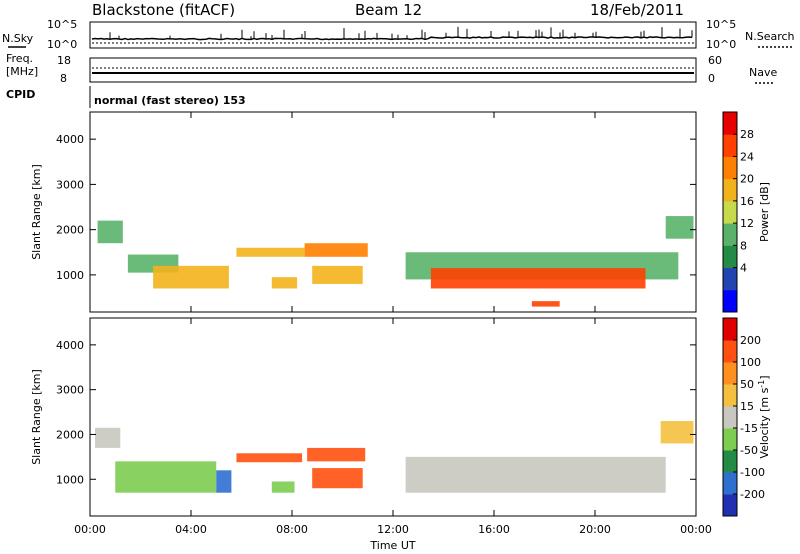 This screenshot has height=554, width=800. I want to click on station-title: Blackstone (fitACF), so click(163, 10).